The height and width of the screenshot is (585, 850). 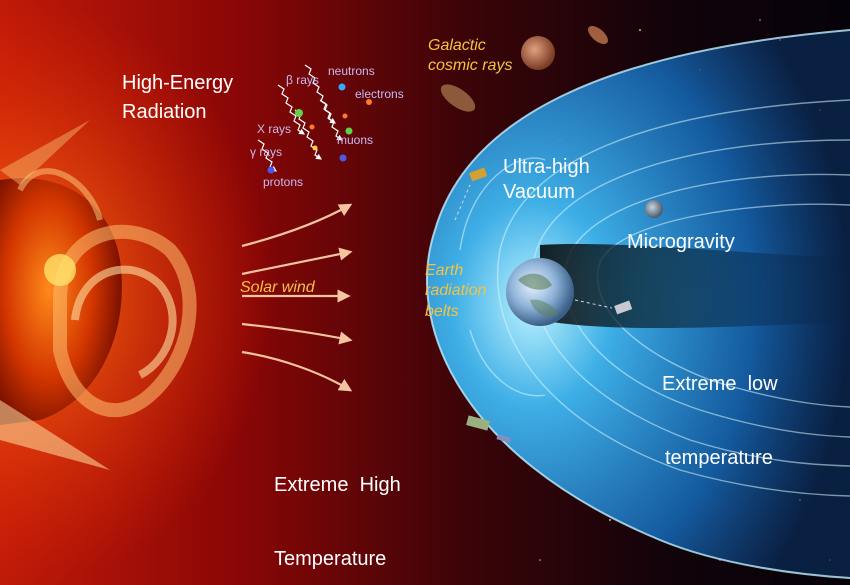 What do you see at coordinates (540, 292) in the screenshot?
I see `earth` at bounding box center [540, 292].